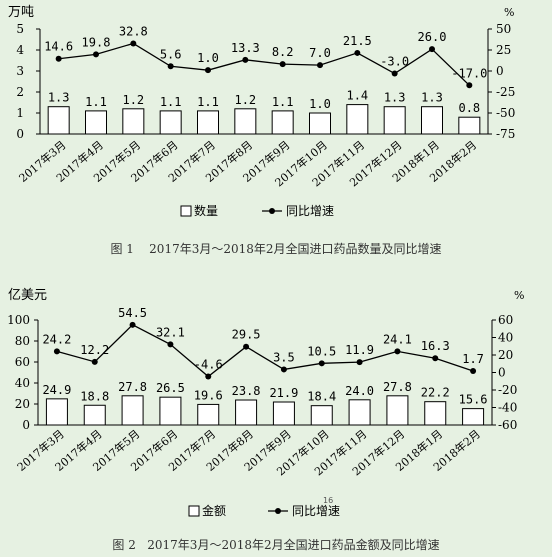 This screenshot has width=552, height=557. What do you see at coordinates (505, 134) in the screenshot?
I see `right-tick-label: -75` at bounding box center [505, 134].